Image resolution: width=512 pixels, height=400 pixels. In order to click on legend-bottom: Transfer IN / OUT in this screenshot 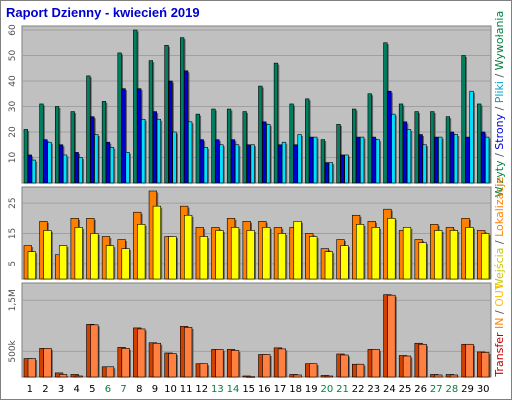, I will do `click(499, 330)`.